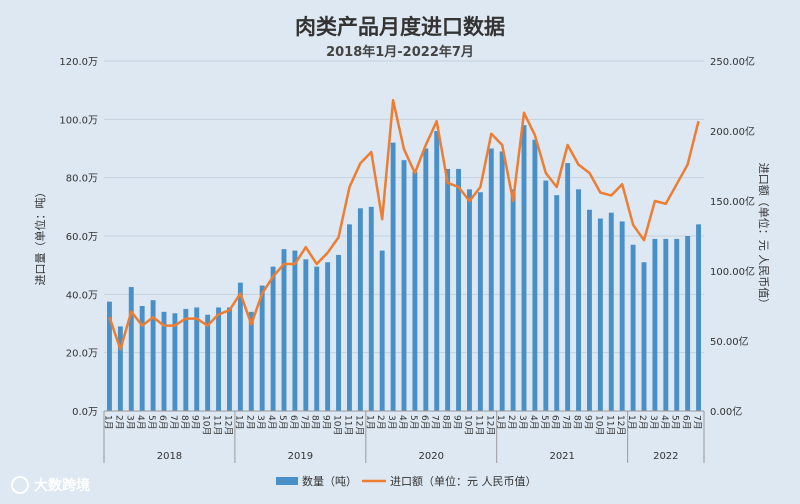  I want to click on left-tick-label: 120.0万, so click(78, 62).